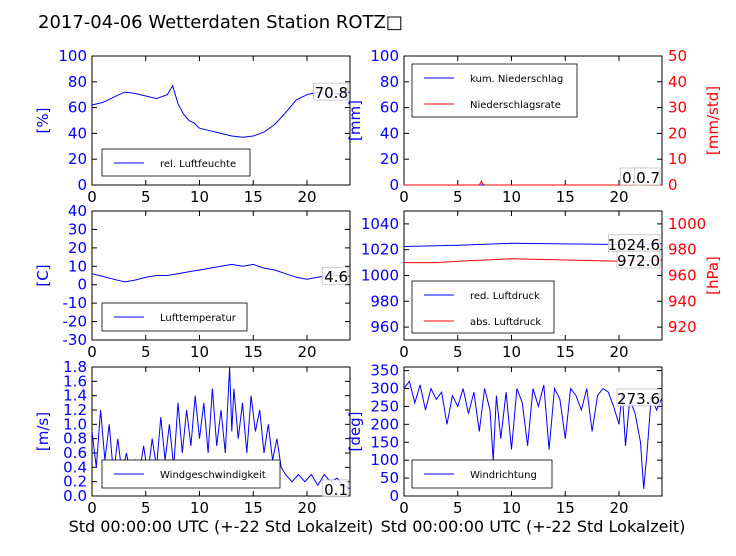 The height and width of the screenshot is (556, 736). Describe the element at coordinates (75, 396) in the screenshot. I see `y-tick-label: 1.4` at that location.